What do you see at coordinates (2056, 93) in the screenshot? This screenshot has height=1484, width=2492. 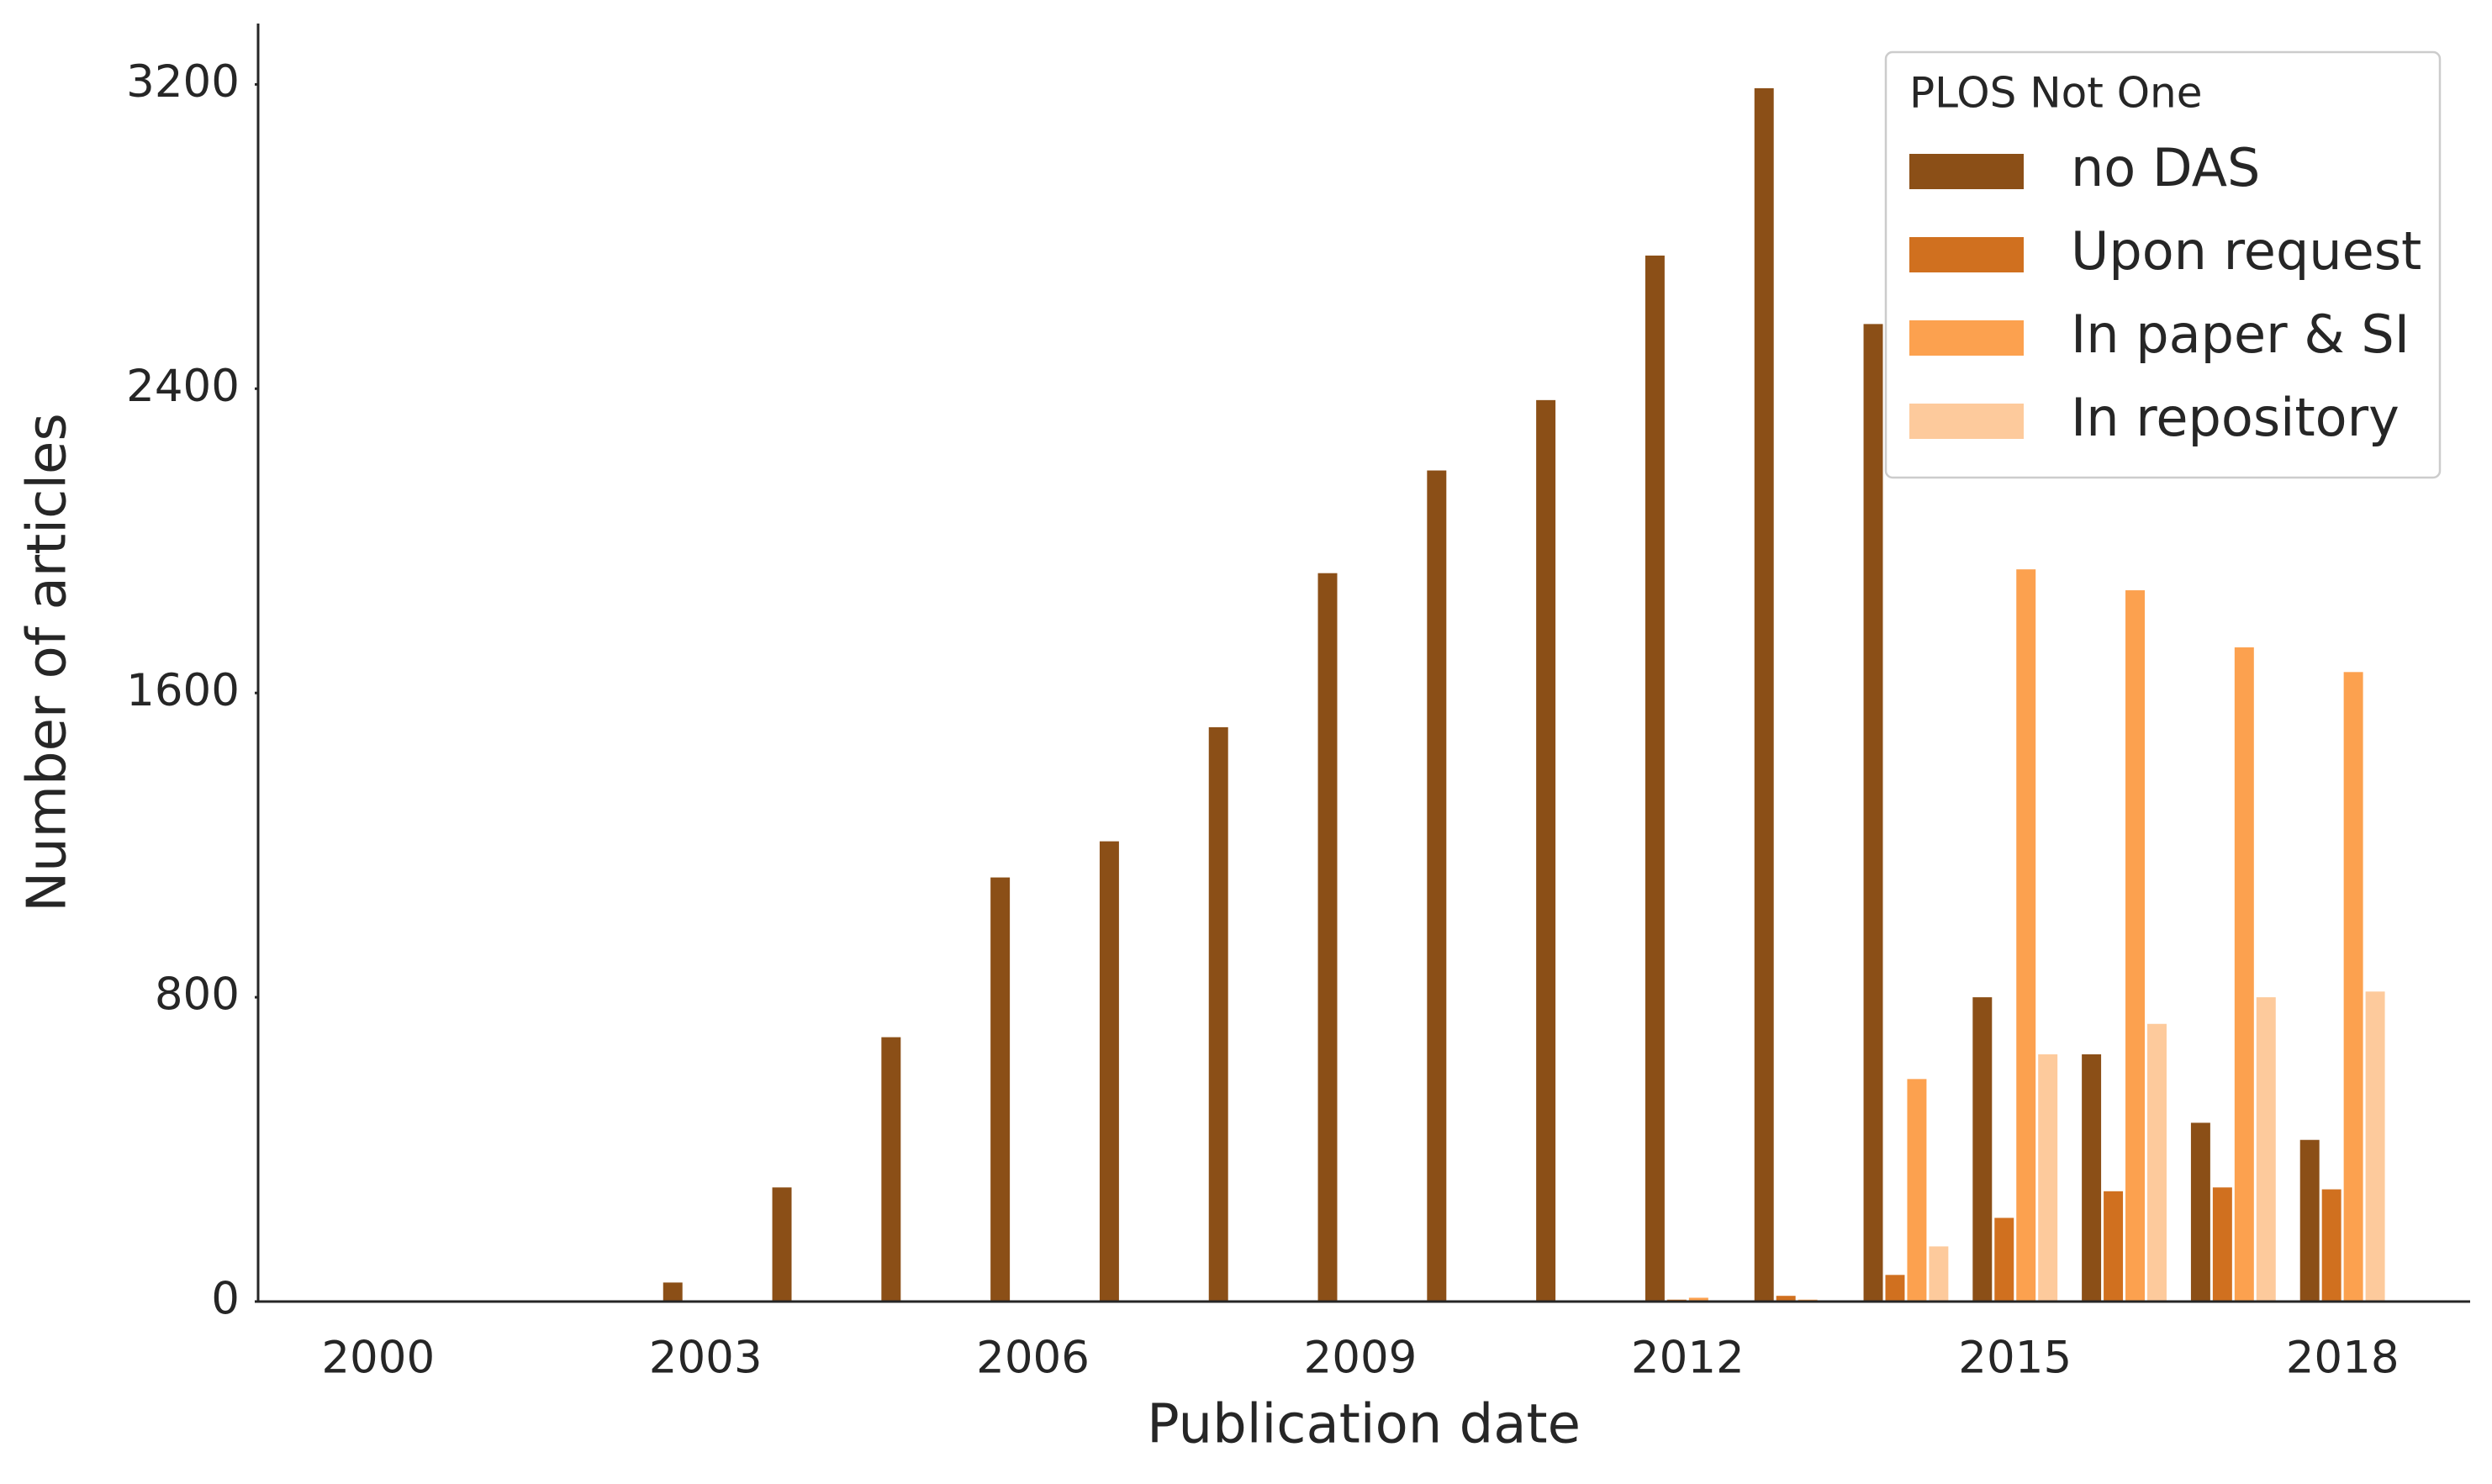 I see `legend-title: PLOS Not One` at bounding box center [2056, 93].